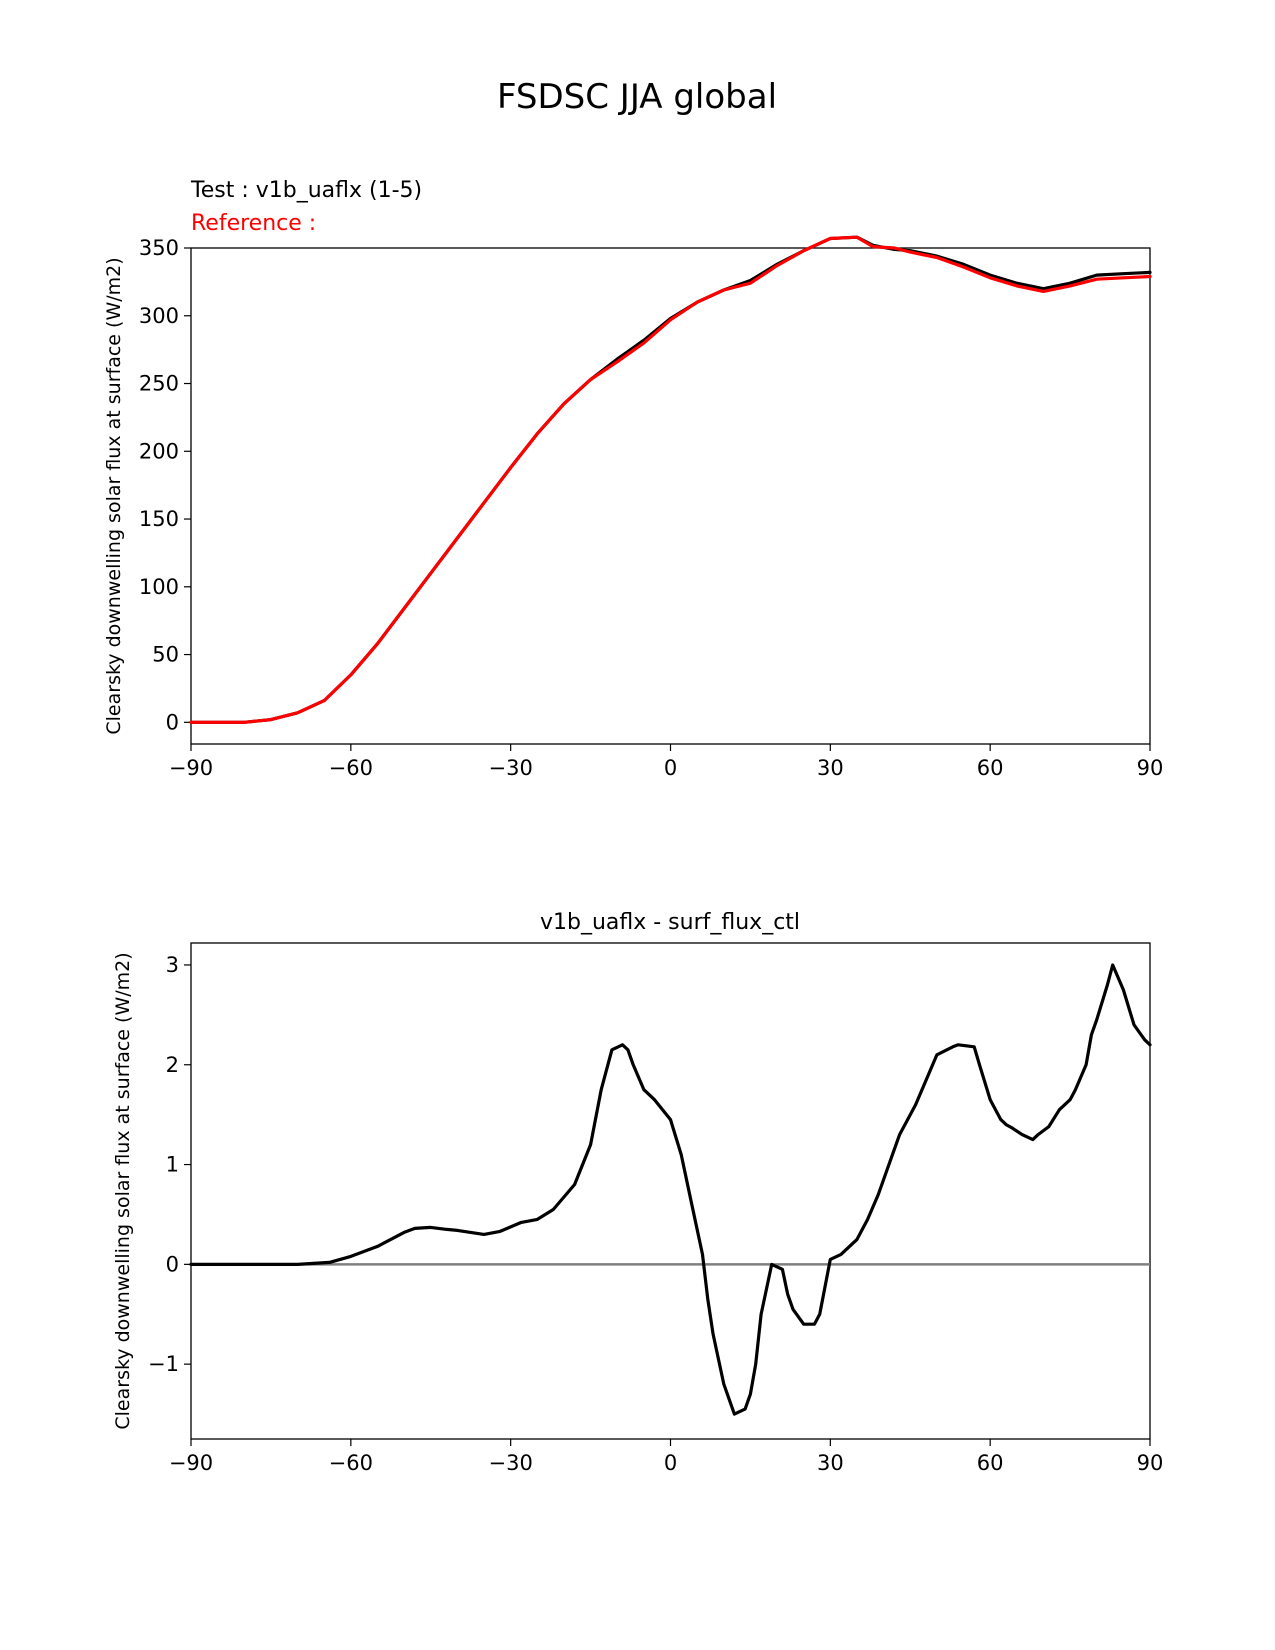  I want to click on figure-title: FSDSC JJA global, so click(637, 97).